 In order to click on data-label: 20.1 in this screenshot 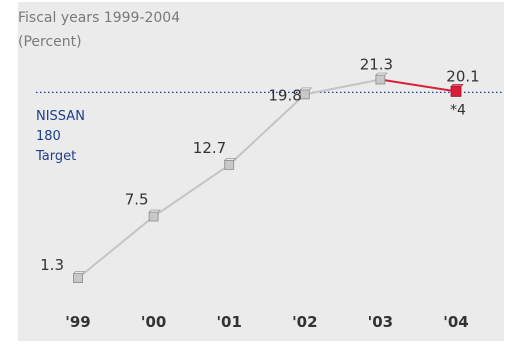, I will do `click(462, 76)`.